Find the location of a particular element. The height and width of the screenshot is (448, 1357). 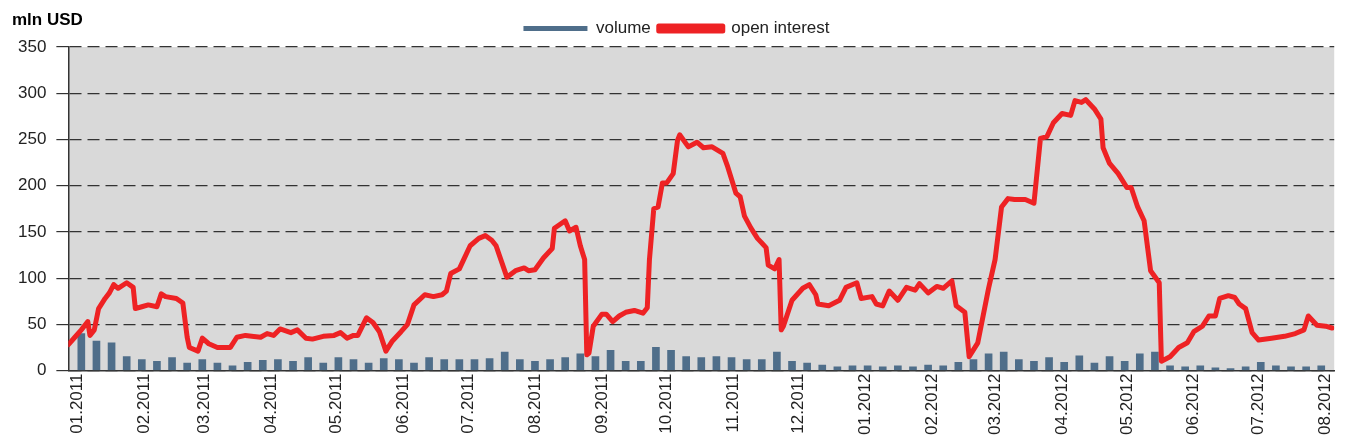

x-tick-label: 07.2011 is located at coordinates (467, 403).